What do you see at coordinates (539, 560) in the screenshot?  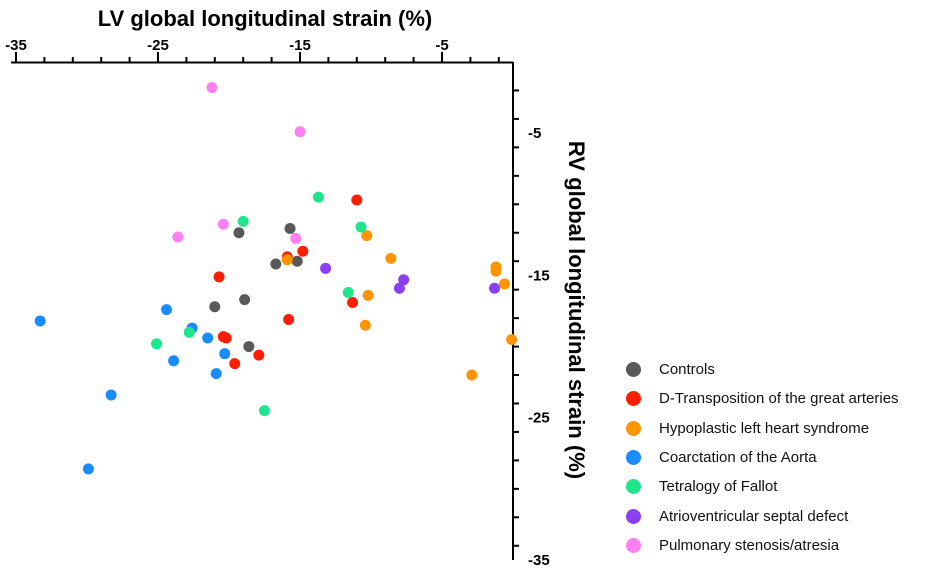 I see `y-tick-label: -35` at bounding box center [539, 560].